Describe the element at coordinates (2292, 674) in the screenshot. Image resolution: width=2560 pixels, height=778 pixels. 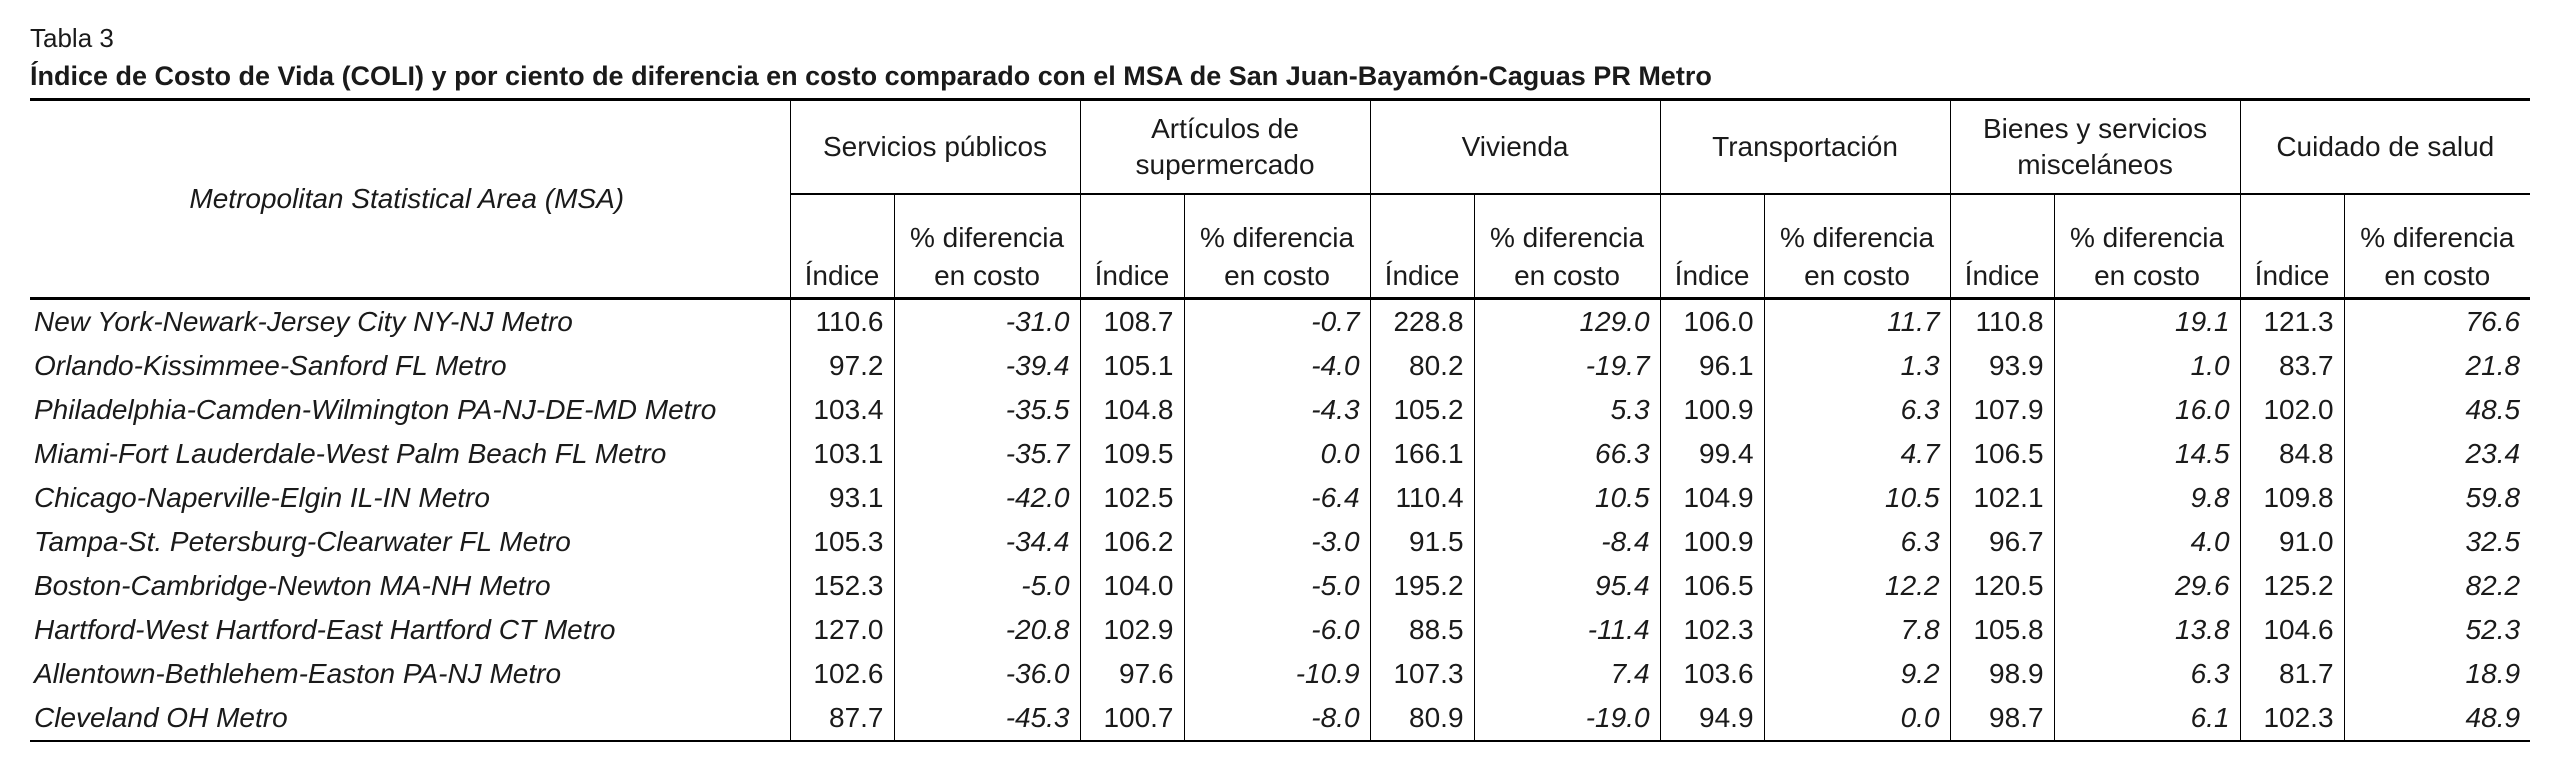
I see `index-value: 81.7` at that location.